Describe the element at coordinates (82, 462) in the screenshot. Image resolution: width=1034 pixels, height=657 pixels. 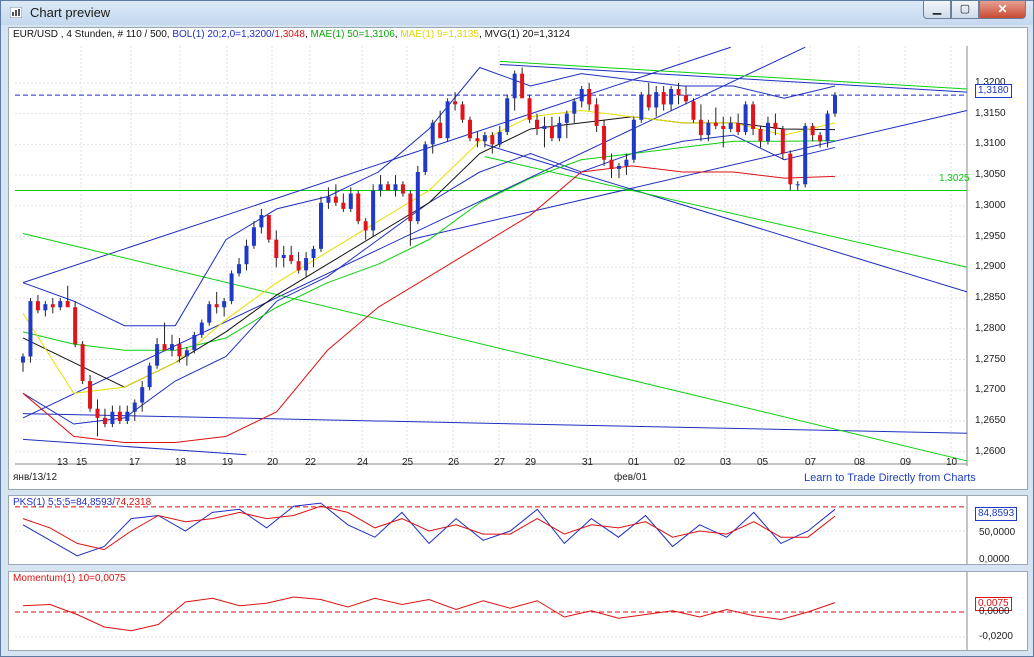
I see `time-tick-label: 15` at that location.